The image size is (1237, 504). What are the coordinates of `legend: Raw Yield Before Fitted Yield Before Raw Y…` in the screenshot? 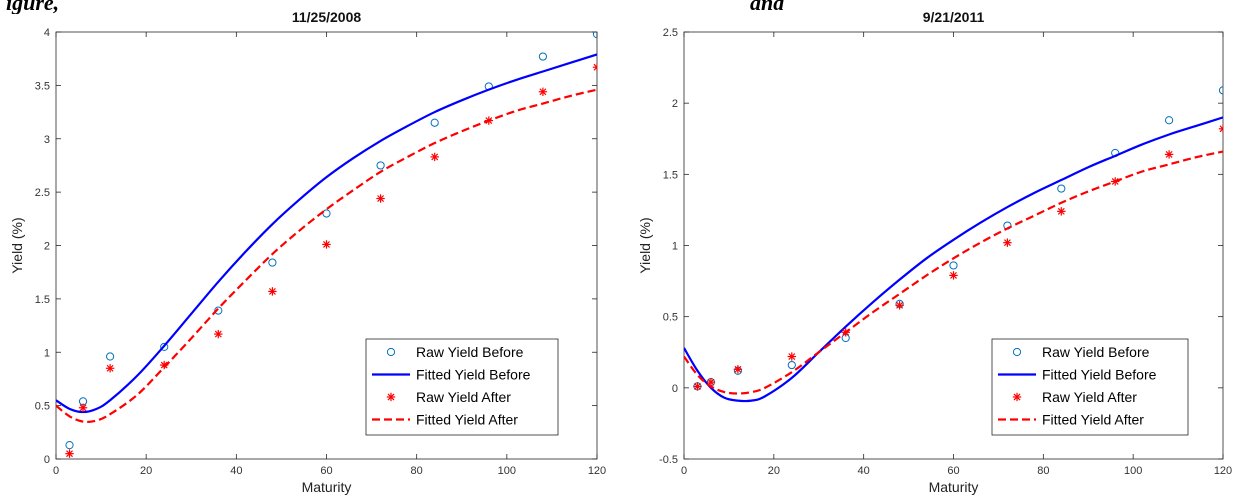 It's located at (1090, 387).